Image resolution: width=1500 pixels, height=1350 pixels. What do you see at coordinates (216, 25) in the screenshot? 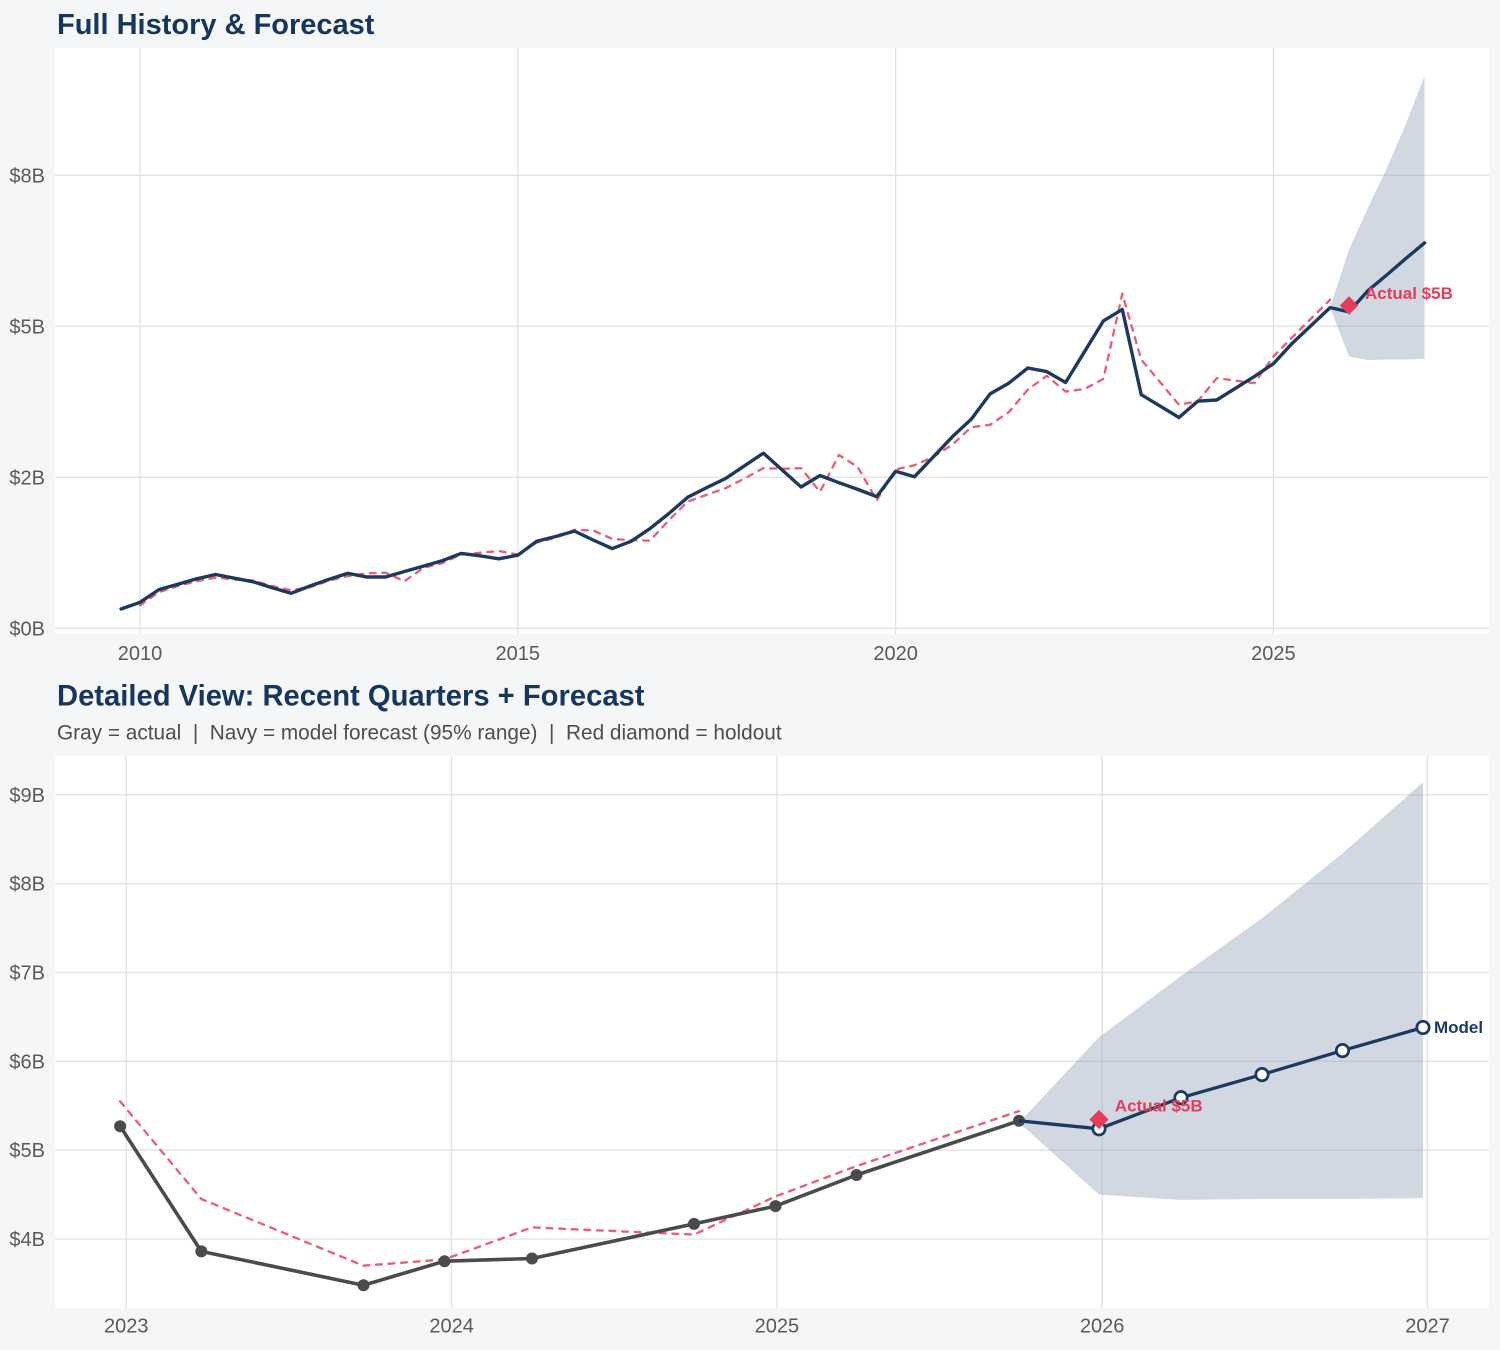
I see `svg-text: Full History & Forecast` at bounding box center [216, 25].